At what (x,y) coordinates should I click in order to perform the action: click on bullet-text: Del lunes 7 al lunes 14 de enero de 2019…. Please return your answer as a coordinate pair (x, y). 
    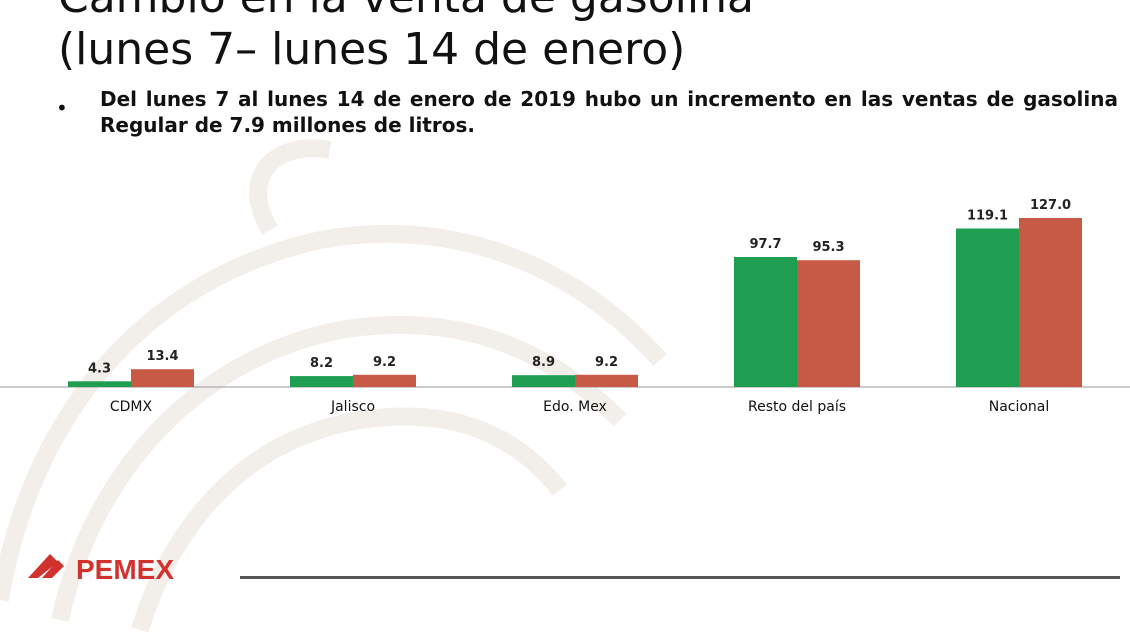
    Looking at the image, I should click on (609, 112).